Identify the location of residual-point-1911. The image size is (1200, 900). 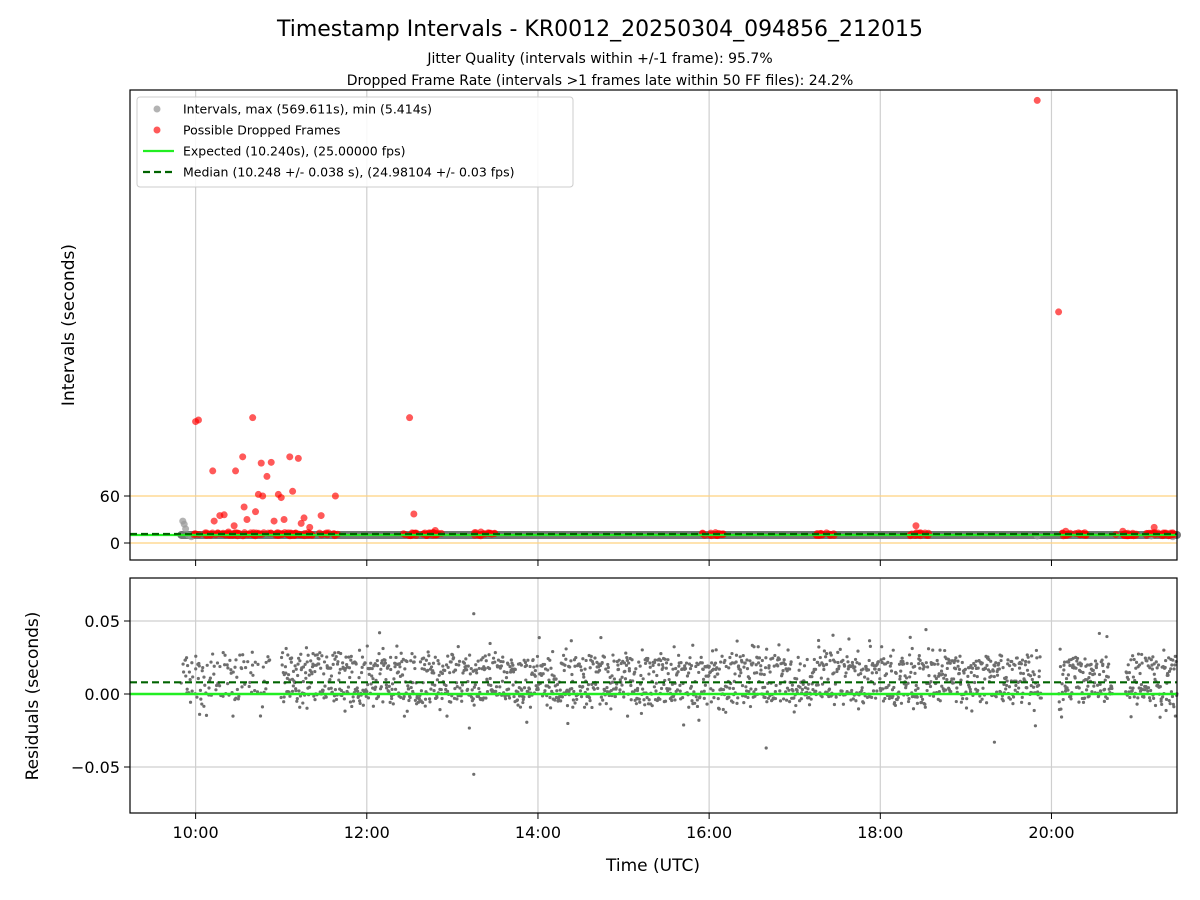
(1133, 688).